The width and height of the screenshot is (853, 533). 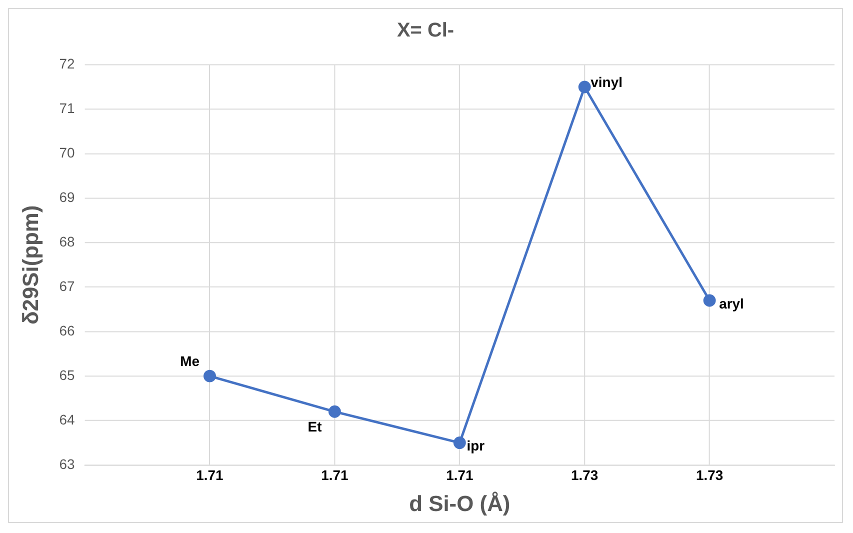 What do you see at coordinates (190, 360) in the screenshot?
I see `data-label: Me` at bounding box center [190, 360].